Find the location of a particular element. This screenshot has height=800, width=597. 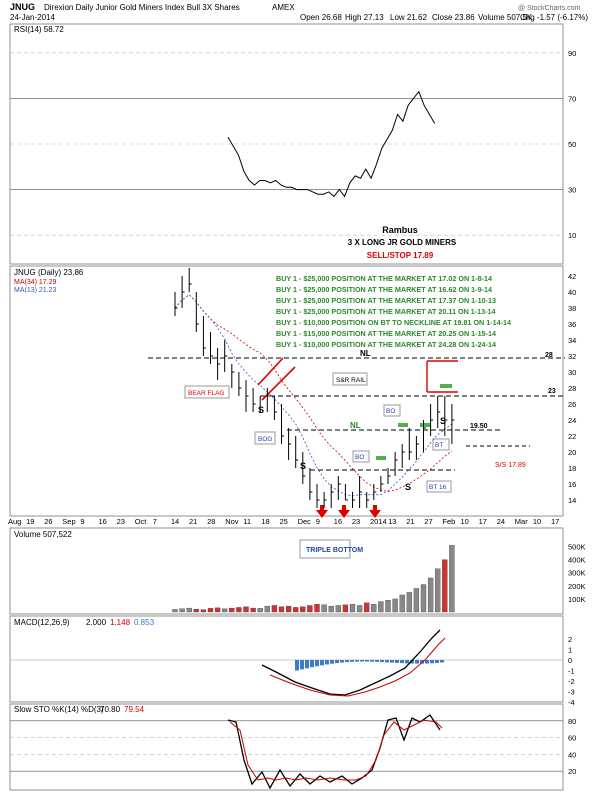

x-axis-label: 7 is located at coordinates (155, 521).